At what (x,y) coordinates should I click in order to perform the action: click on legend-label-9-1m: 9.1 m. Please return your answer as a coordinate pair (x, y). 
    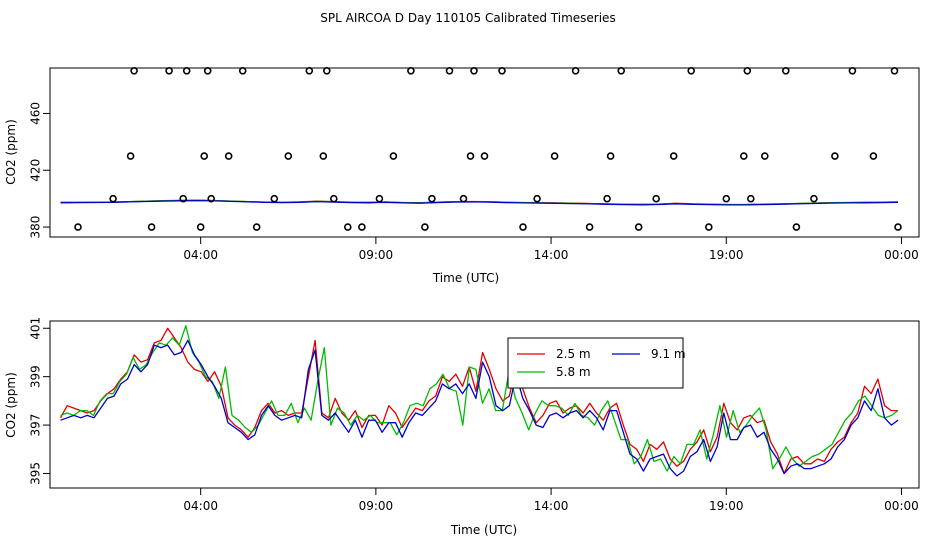
    Looking at the image, I should click on (668, 354).